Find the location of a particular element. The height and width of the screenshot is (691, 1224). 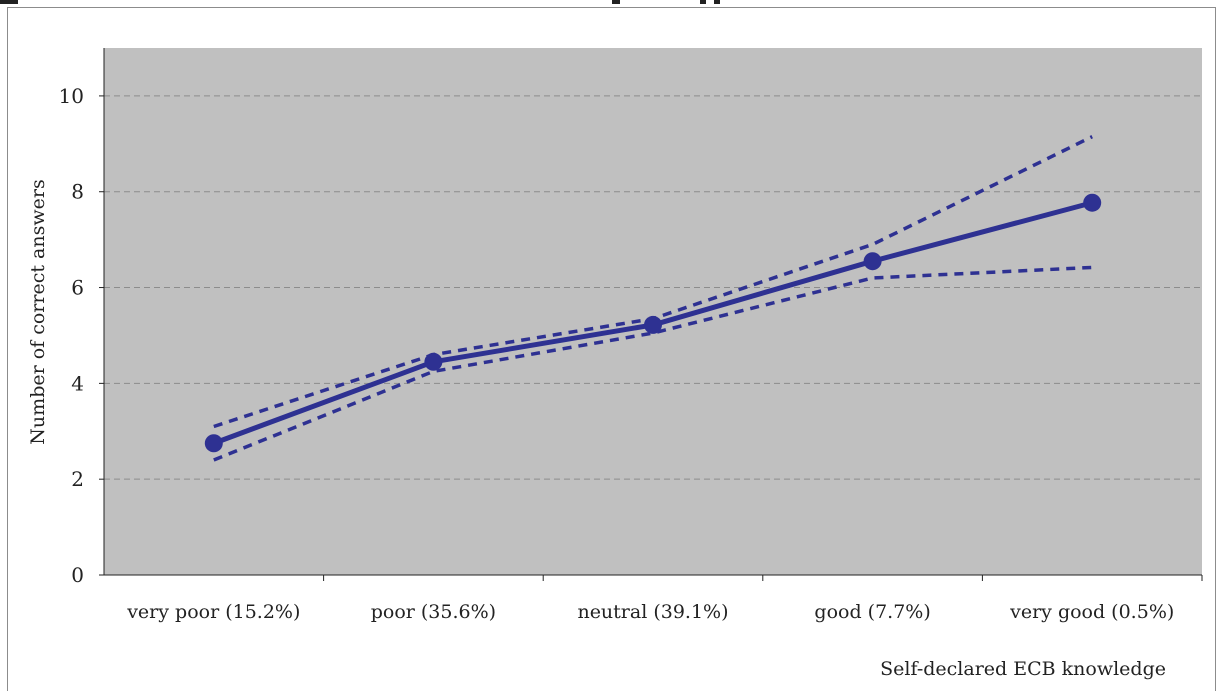

y-tick-label: 2 is located at coordinates (77, 479).